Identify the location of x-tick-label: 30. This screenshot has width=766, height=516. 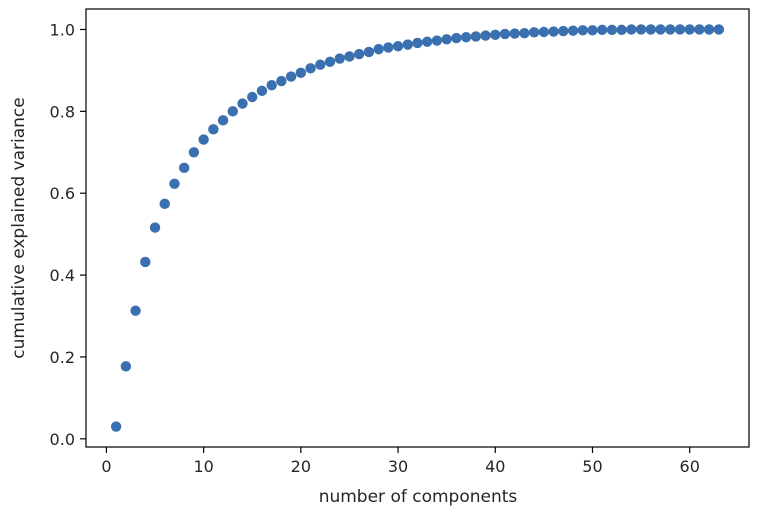
(398, 466).